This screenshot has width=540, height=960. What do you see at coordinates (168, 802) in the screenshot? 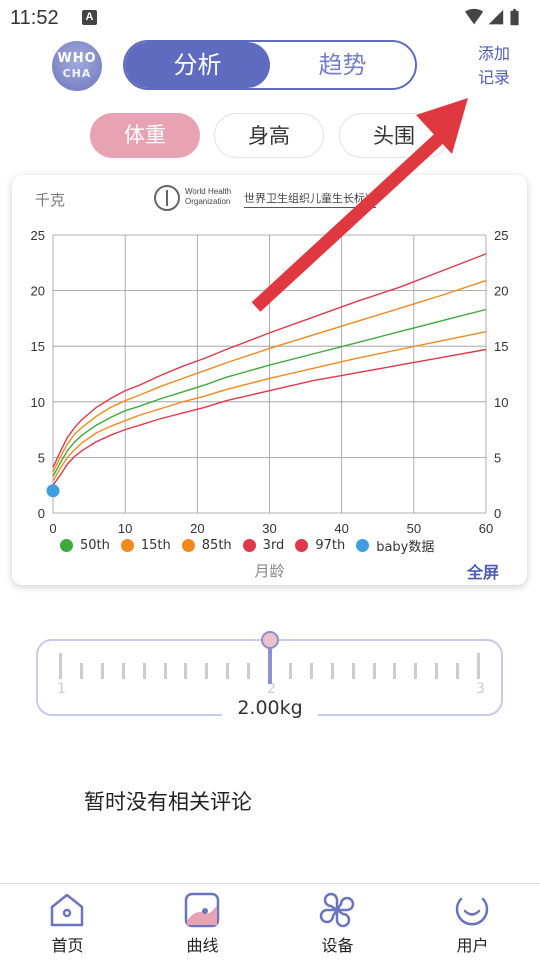
I see `empty-comments-text: 暂时没有相关评论` at bounding box center [168, 802].